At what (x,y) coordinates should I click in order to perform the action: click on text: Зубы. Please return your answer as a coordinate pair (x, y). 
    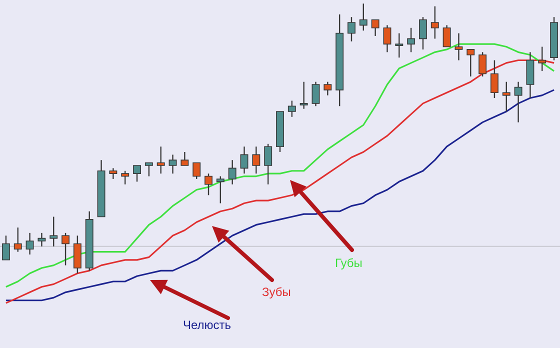
    Looking at the image, I should click on (276, 292).